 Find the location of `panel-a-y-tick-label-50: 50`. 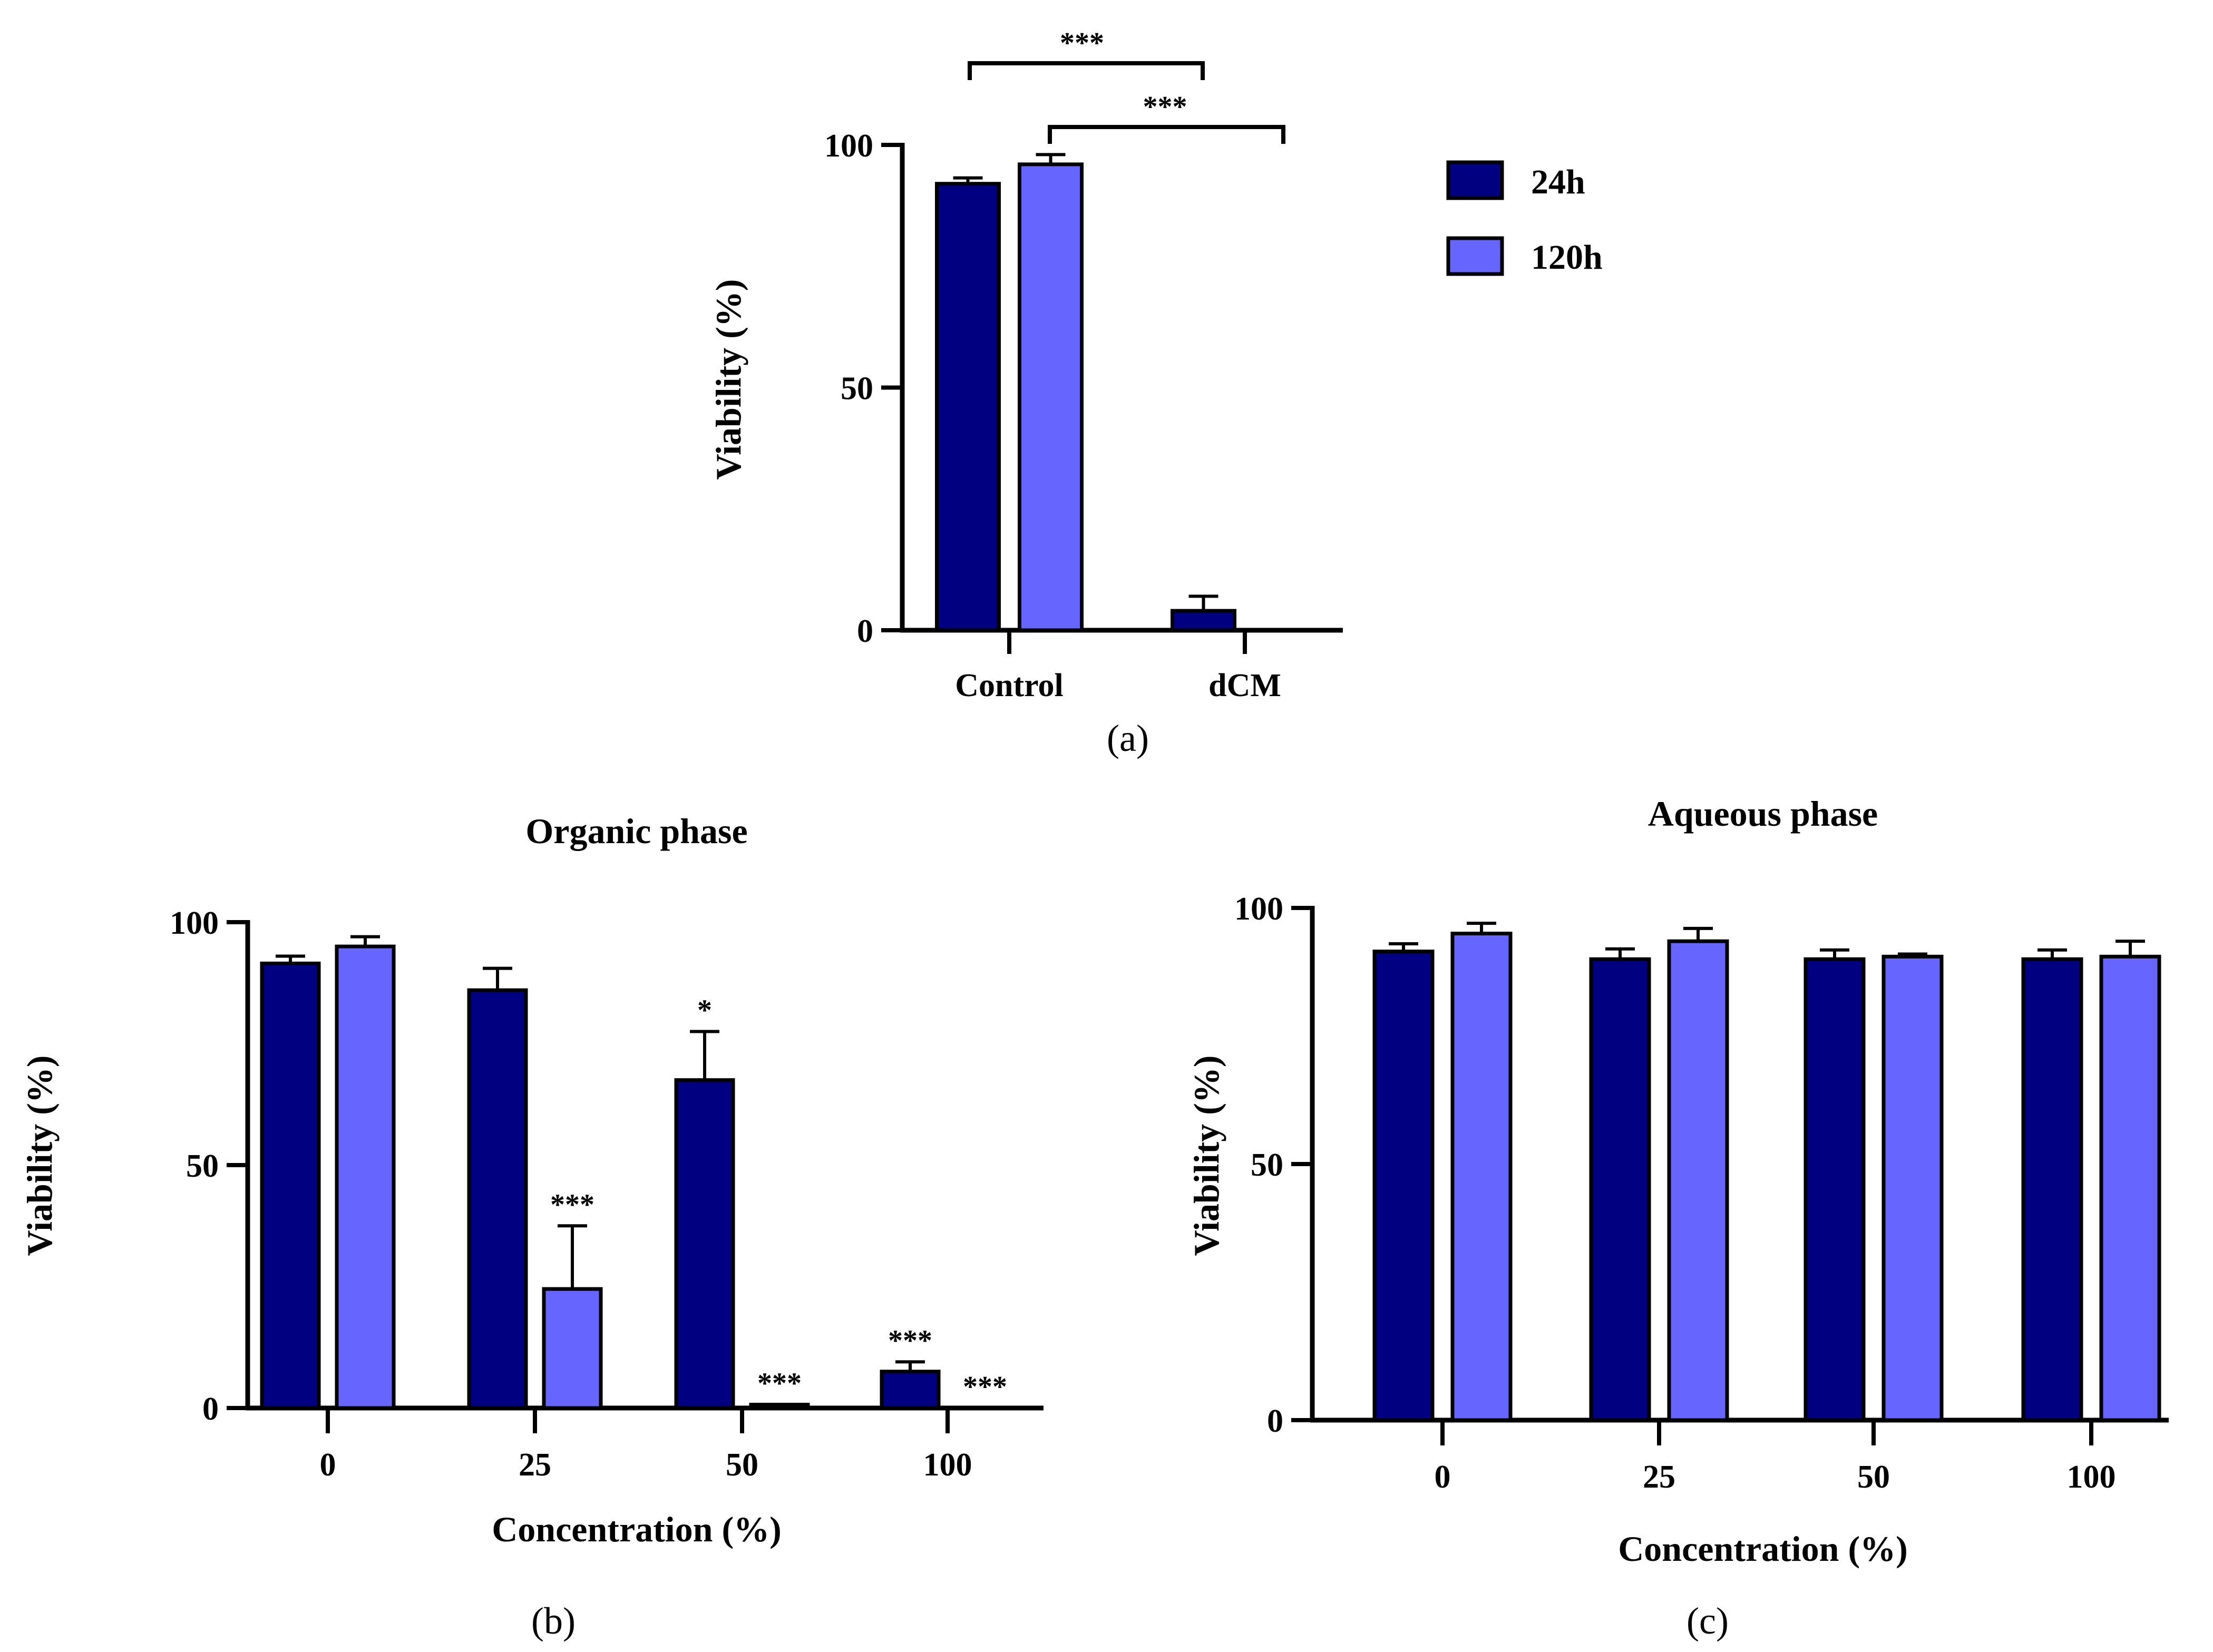

panel-a-y-tick-label-50: 50 is located at coordinates (857, 389).